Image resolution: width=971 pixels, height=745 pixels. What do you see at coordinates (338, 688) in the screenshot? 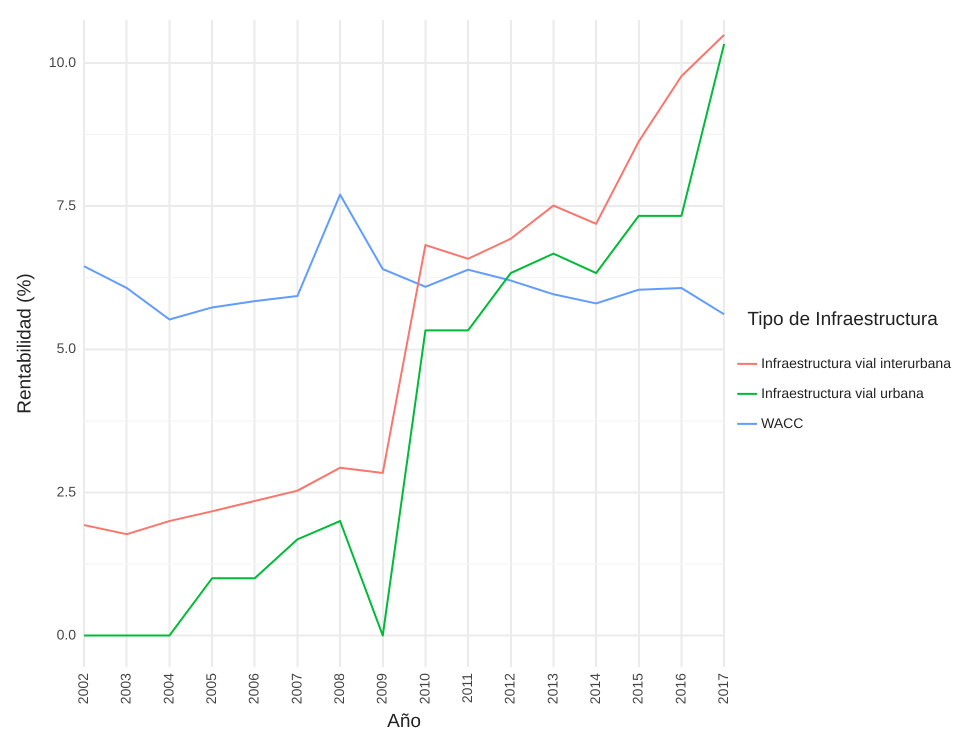
I see `x-tick-label: 2008` at bounding box center [338, 688].